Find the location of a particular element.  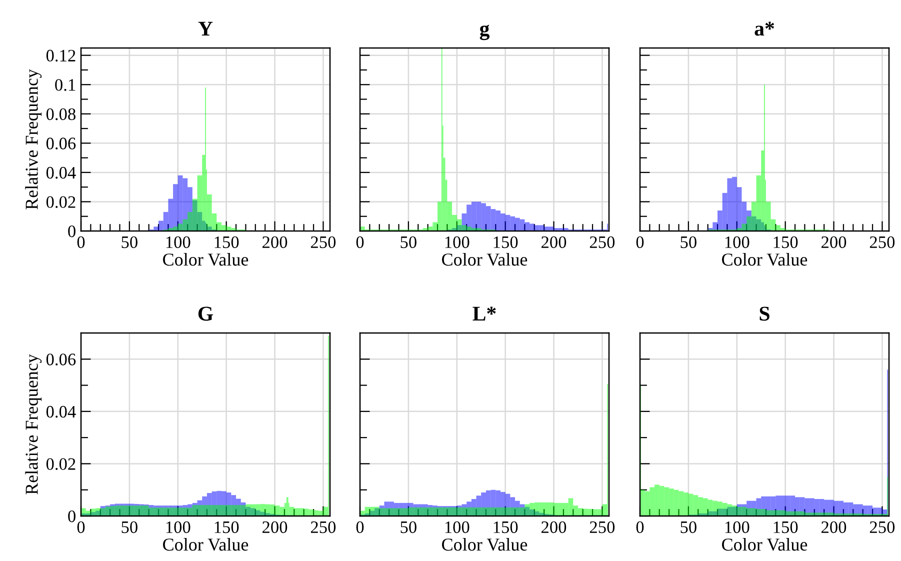

y-tick-label: 0.08 is located at coordinates (61, 114).